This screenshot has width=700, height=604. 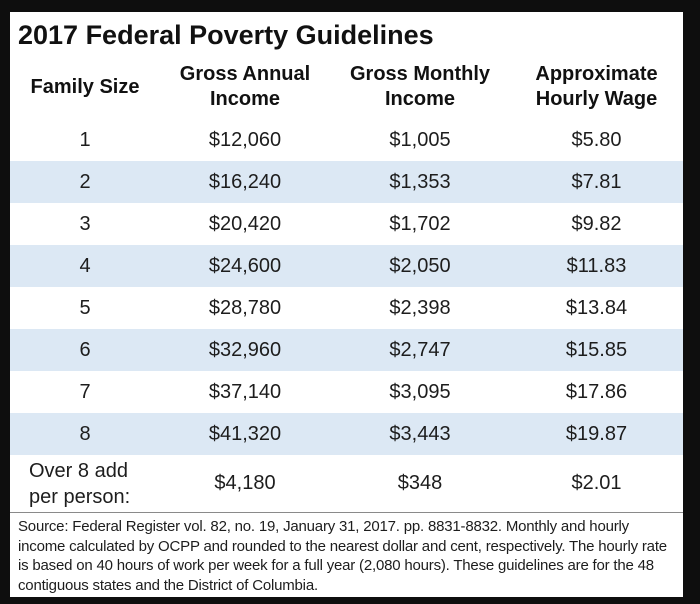 I want to click on table-row: 3 $20,420 $1,702 $9.82, so click(x=346, y=224).